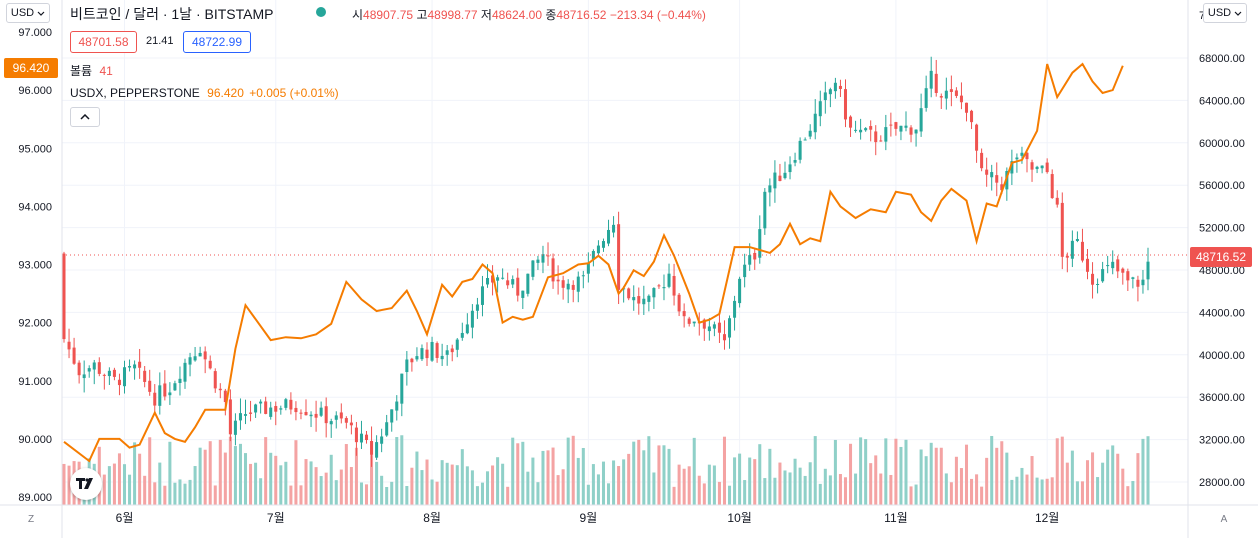 The width and height of the screenshot is (1258, 538). I want to click on right-currency-select: USD, so click(1225, 13).